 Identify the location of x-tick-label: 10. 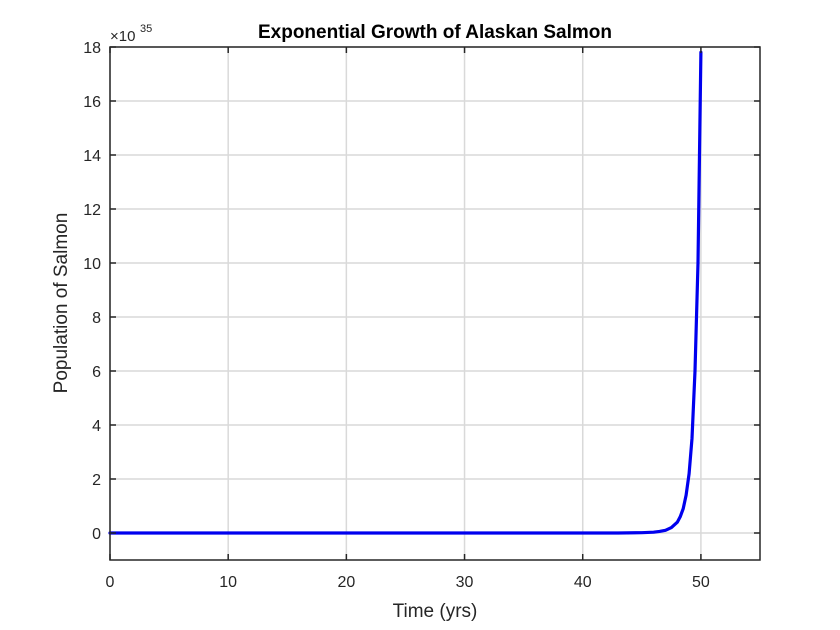
(228, 582).